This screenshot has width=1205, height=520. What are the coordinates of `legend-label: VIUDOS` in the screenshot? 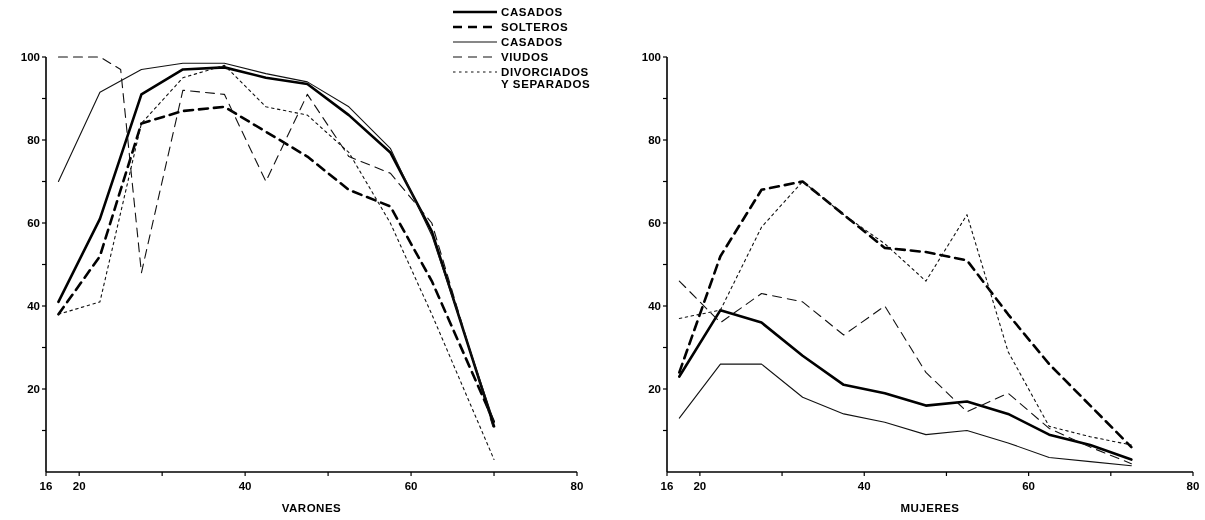 It's located at (525, 57).